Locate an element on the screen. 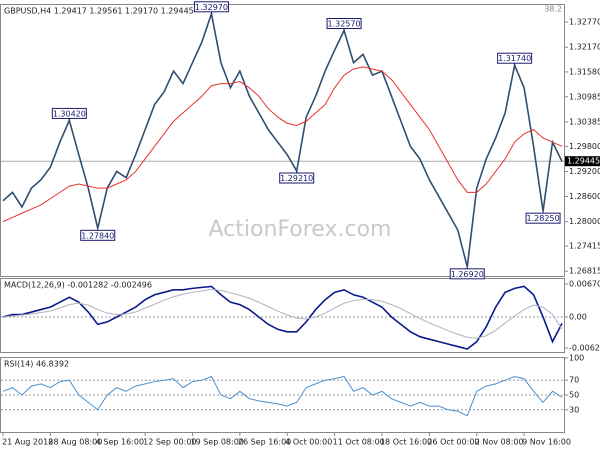  annotation-label: 1.29210 is located at coordinates (296, 178).